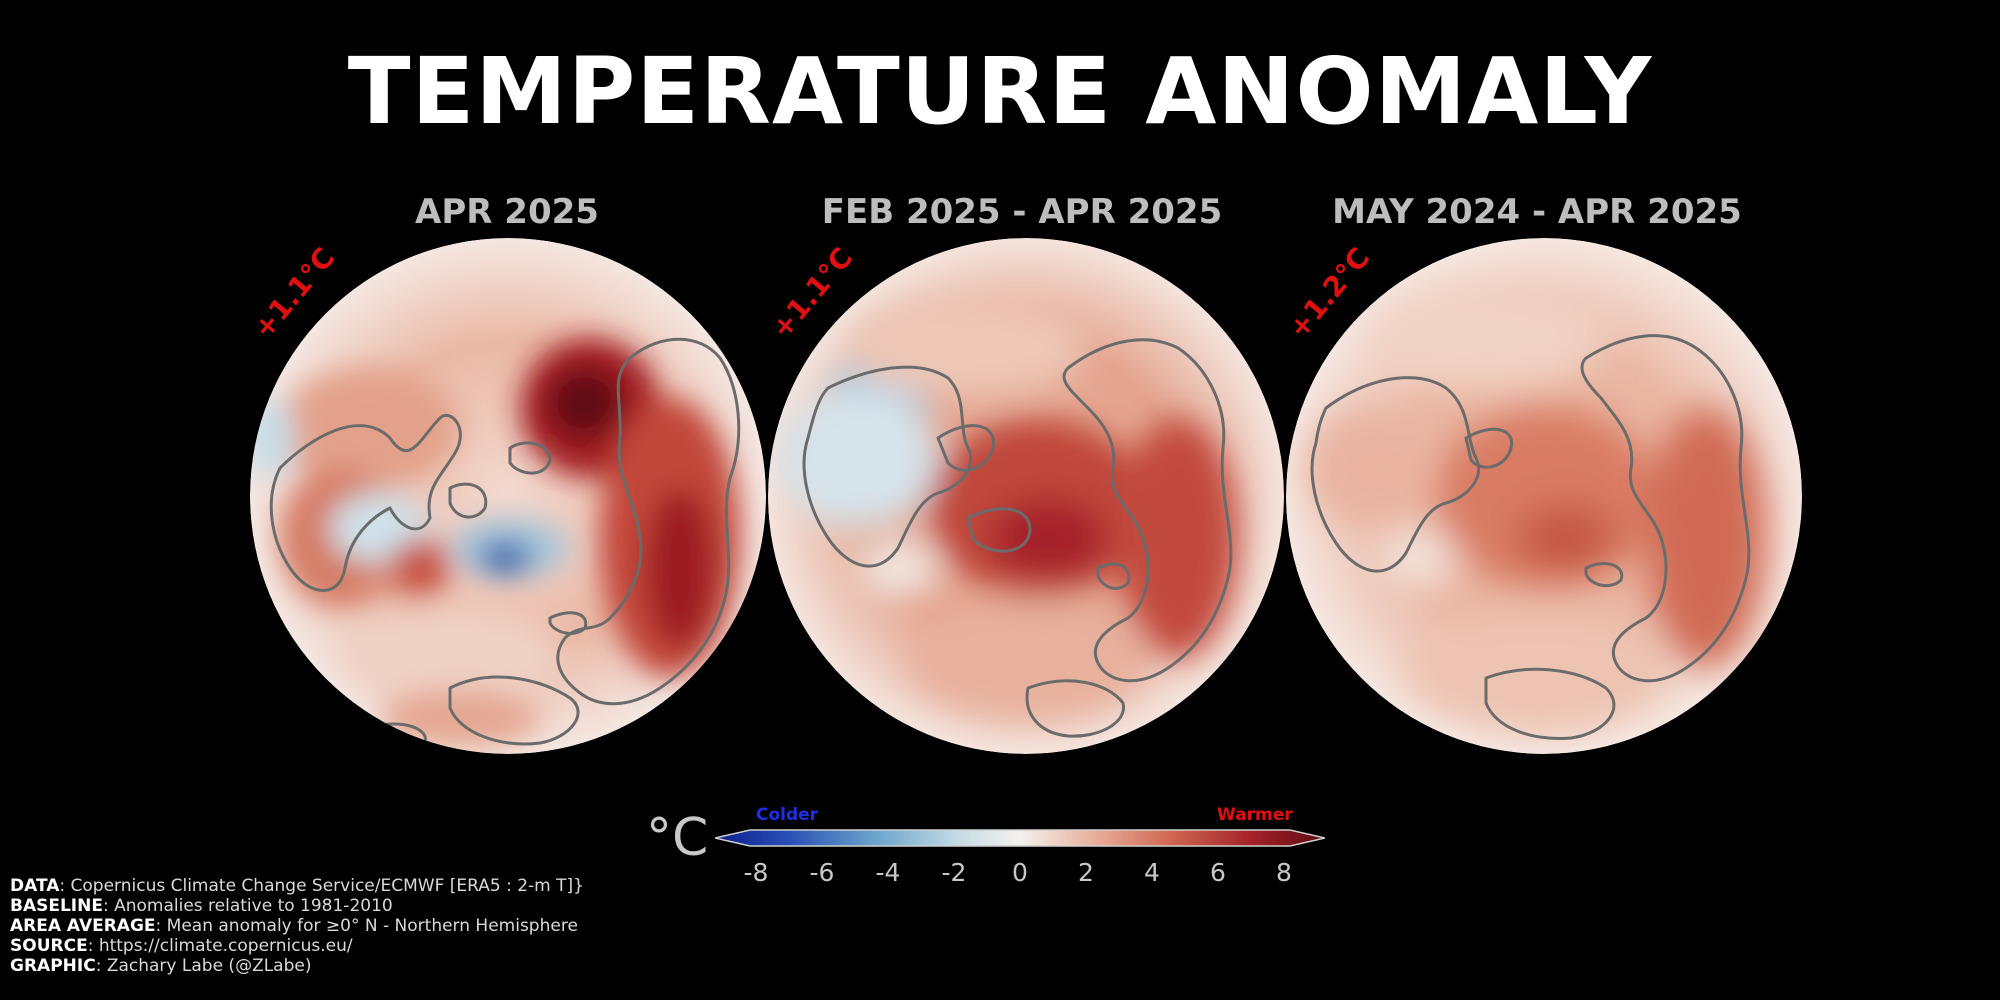  I want to click on colorbar, so click(1020, 841).